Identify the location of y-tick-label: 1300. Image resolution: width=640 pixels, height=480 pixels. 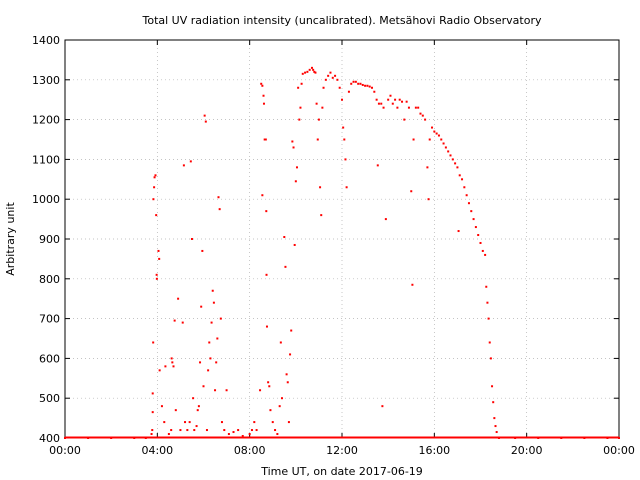
(46, 80).